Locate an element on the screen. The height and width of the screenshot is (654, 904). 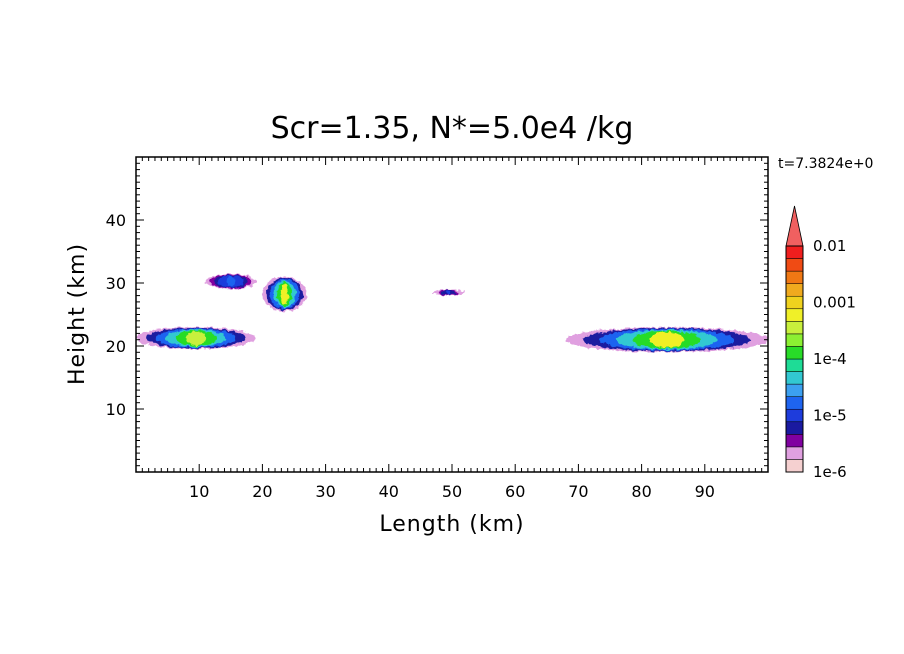
colorbar-frame is located at coordinates (794, 359).